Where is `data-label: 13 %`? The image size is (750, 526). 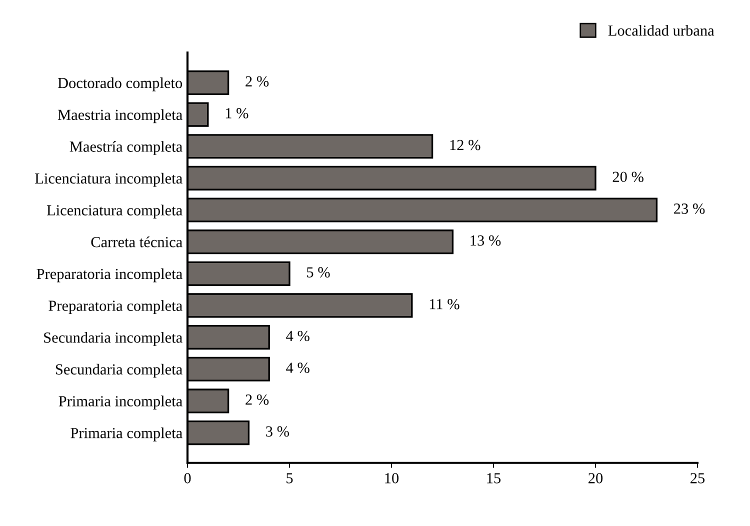 data-label: 13 % is located at coordinates (485, 240).